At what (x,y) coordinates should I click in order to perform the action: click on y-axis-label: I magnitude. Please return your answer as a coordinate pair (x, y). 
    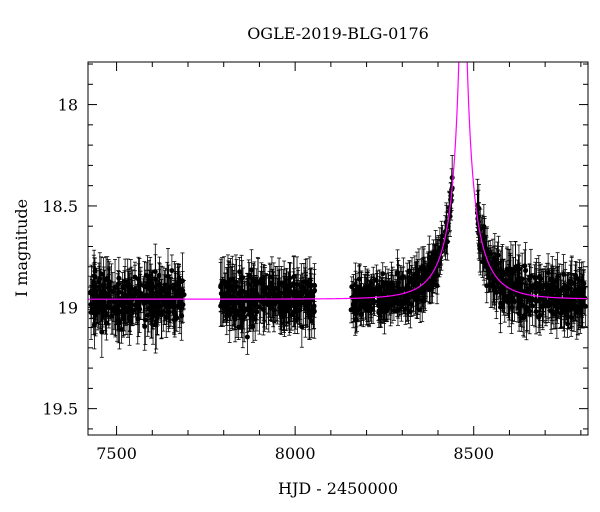
    Looking at the image, I should click on (21, 248).